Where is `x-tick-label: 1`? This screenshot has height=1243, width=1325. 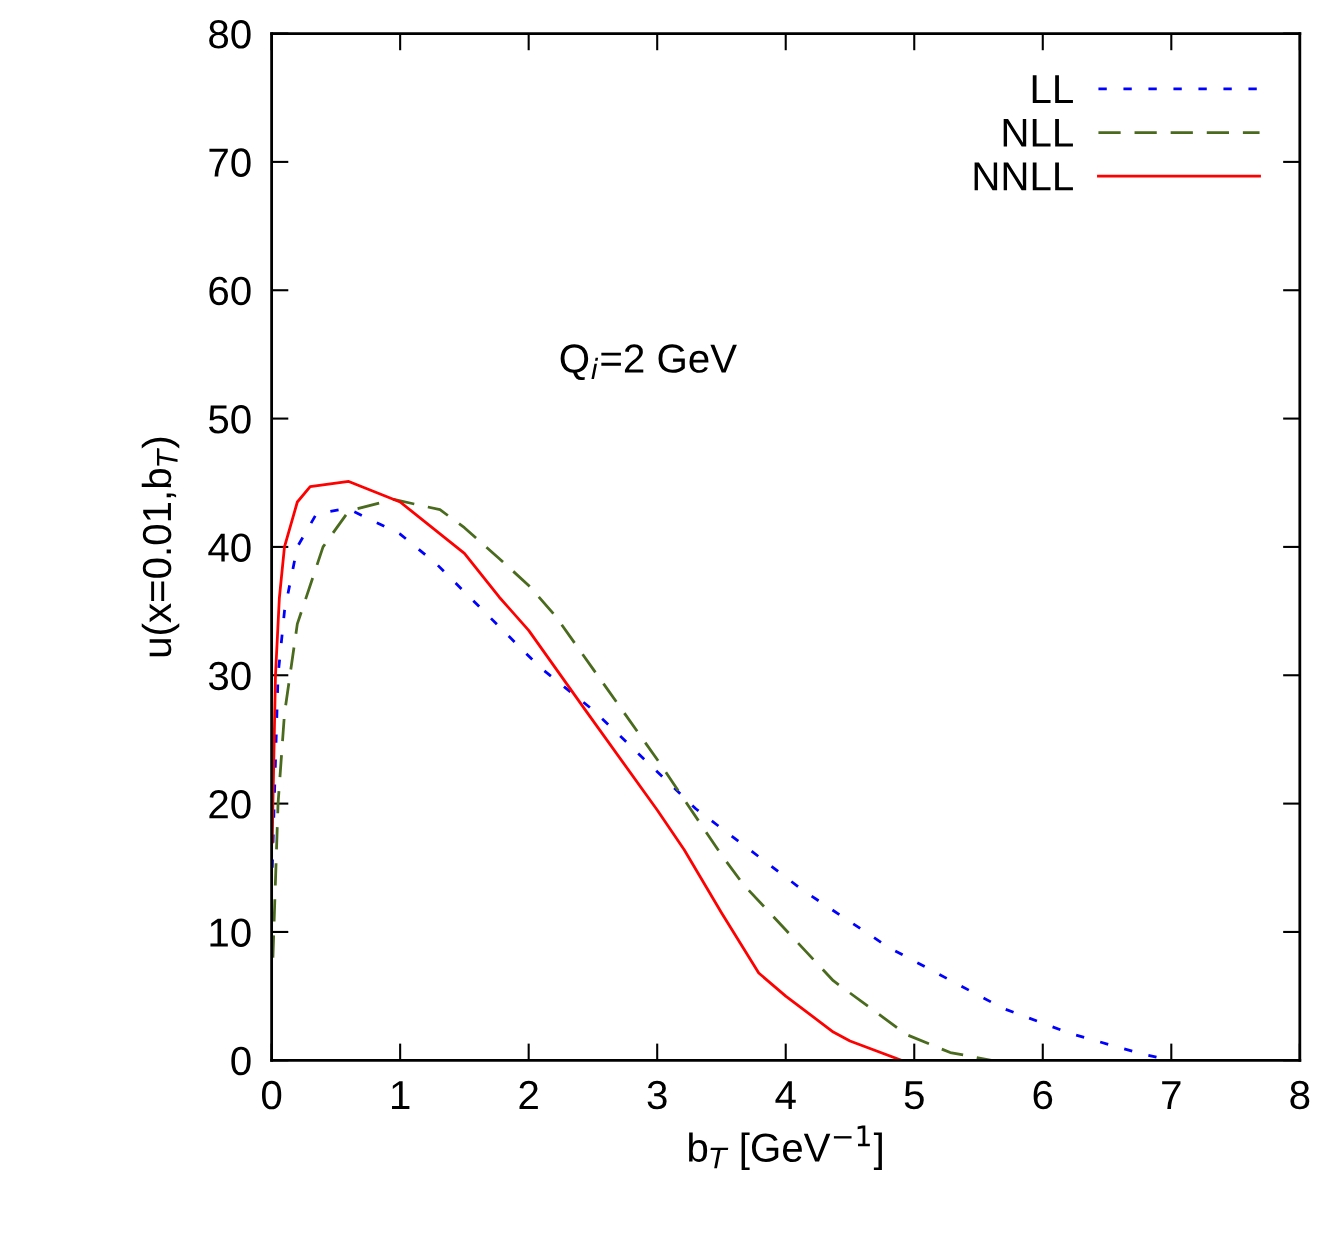 x-tick-label: 1 is located at coordinates (401, 1095).